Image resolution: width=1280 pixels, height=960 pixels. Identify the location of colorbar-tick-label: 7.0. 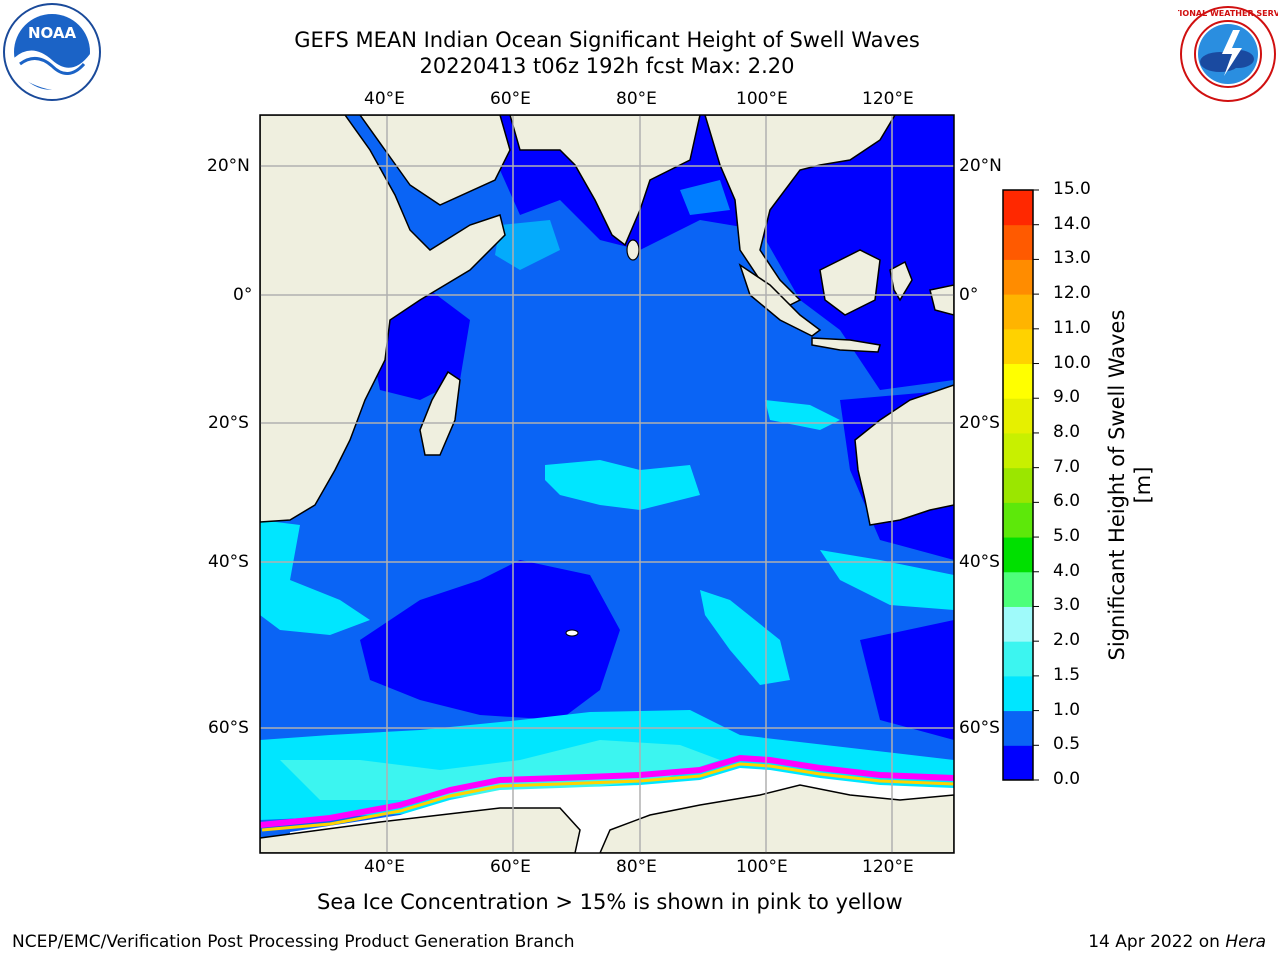
(1067, 466).